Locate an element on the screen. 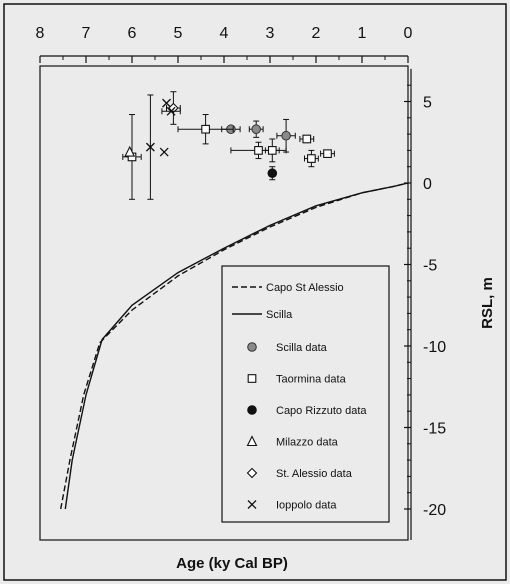  x-tick-label: 1 is located at coordinates (362, 33).